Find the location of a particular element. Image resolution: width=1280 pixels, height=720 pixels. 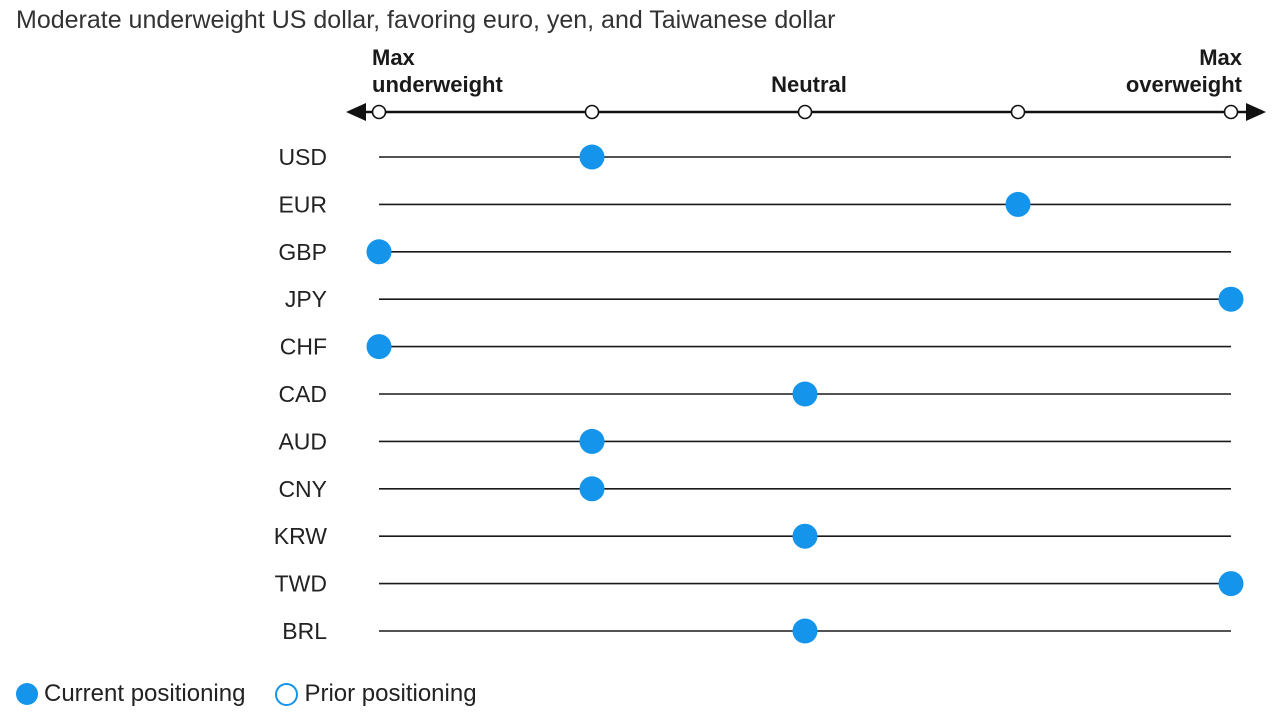

category-label: AUD is located at coordinates (302, 441).